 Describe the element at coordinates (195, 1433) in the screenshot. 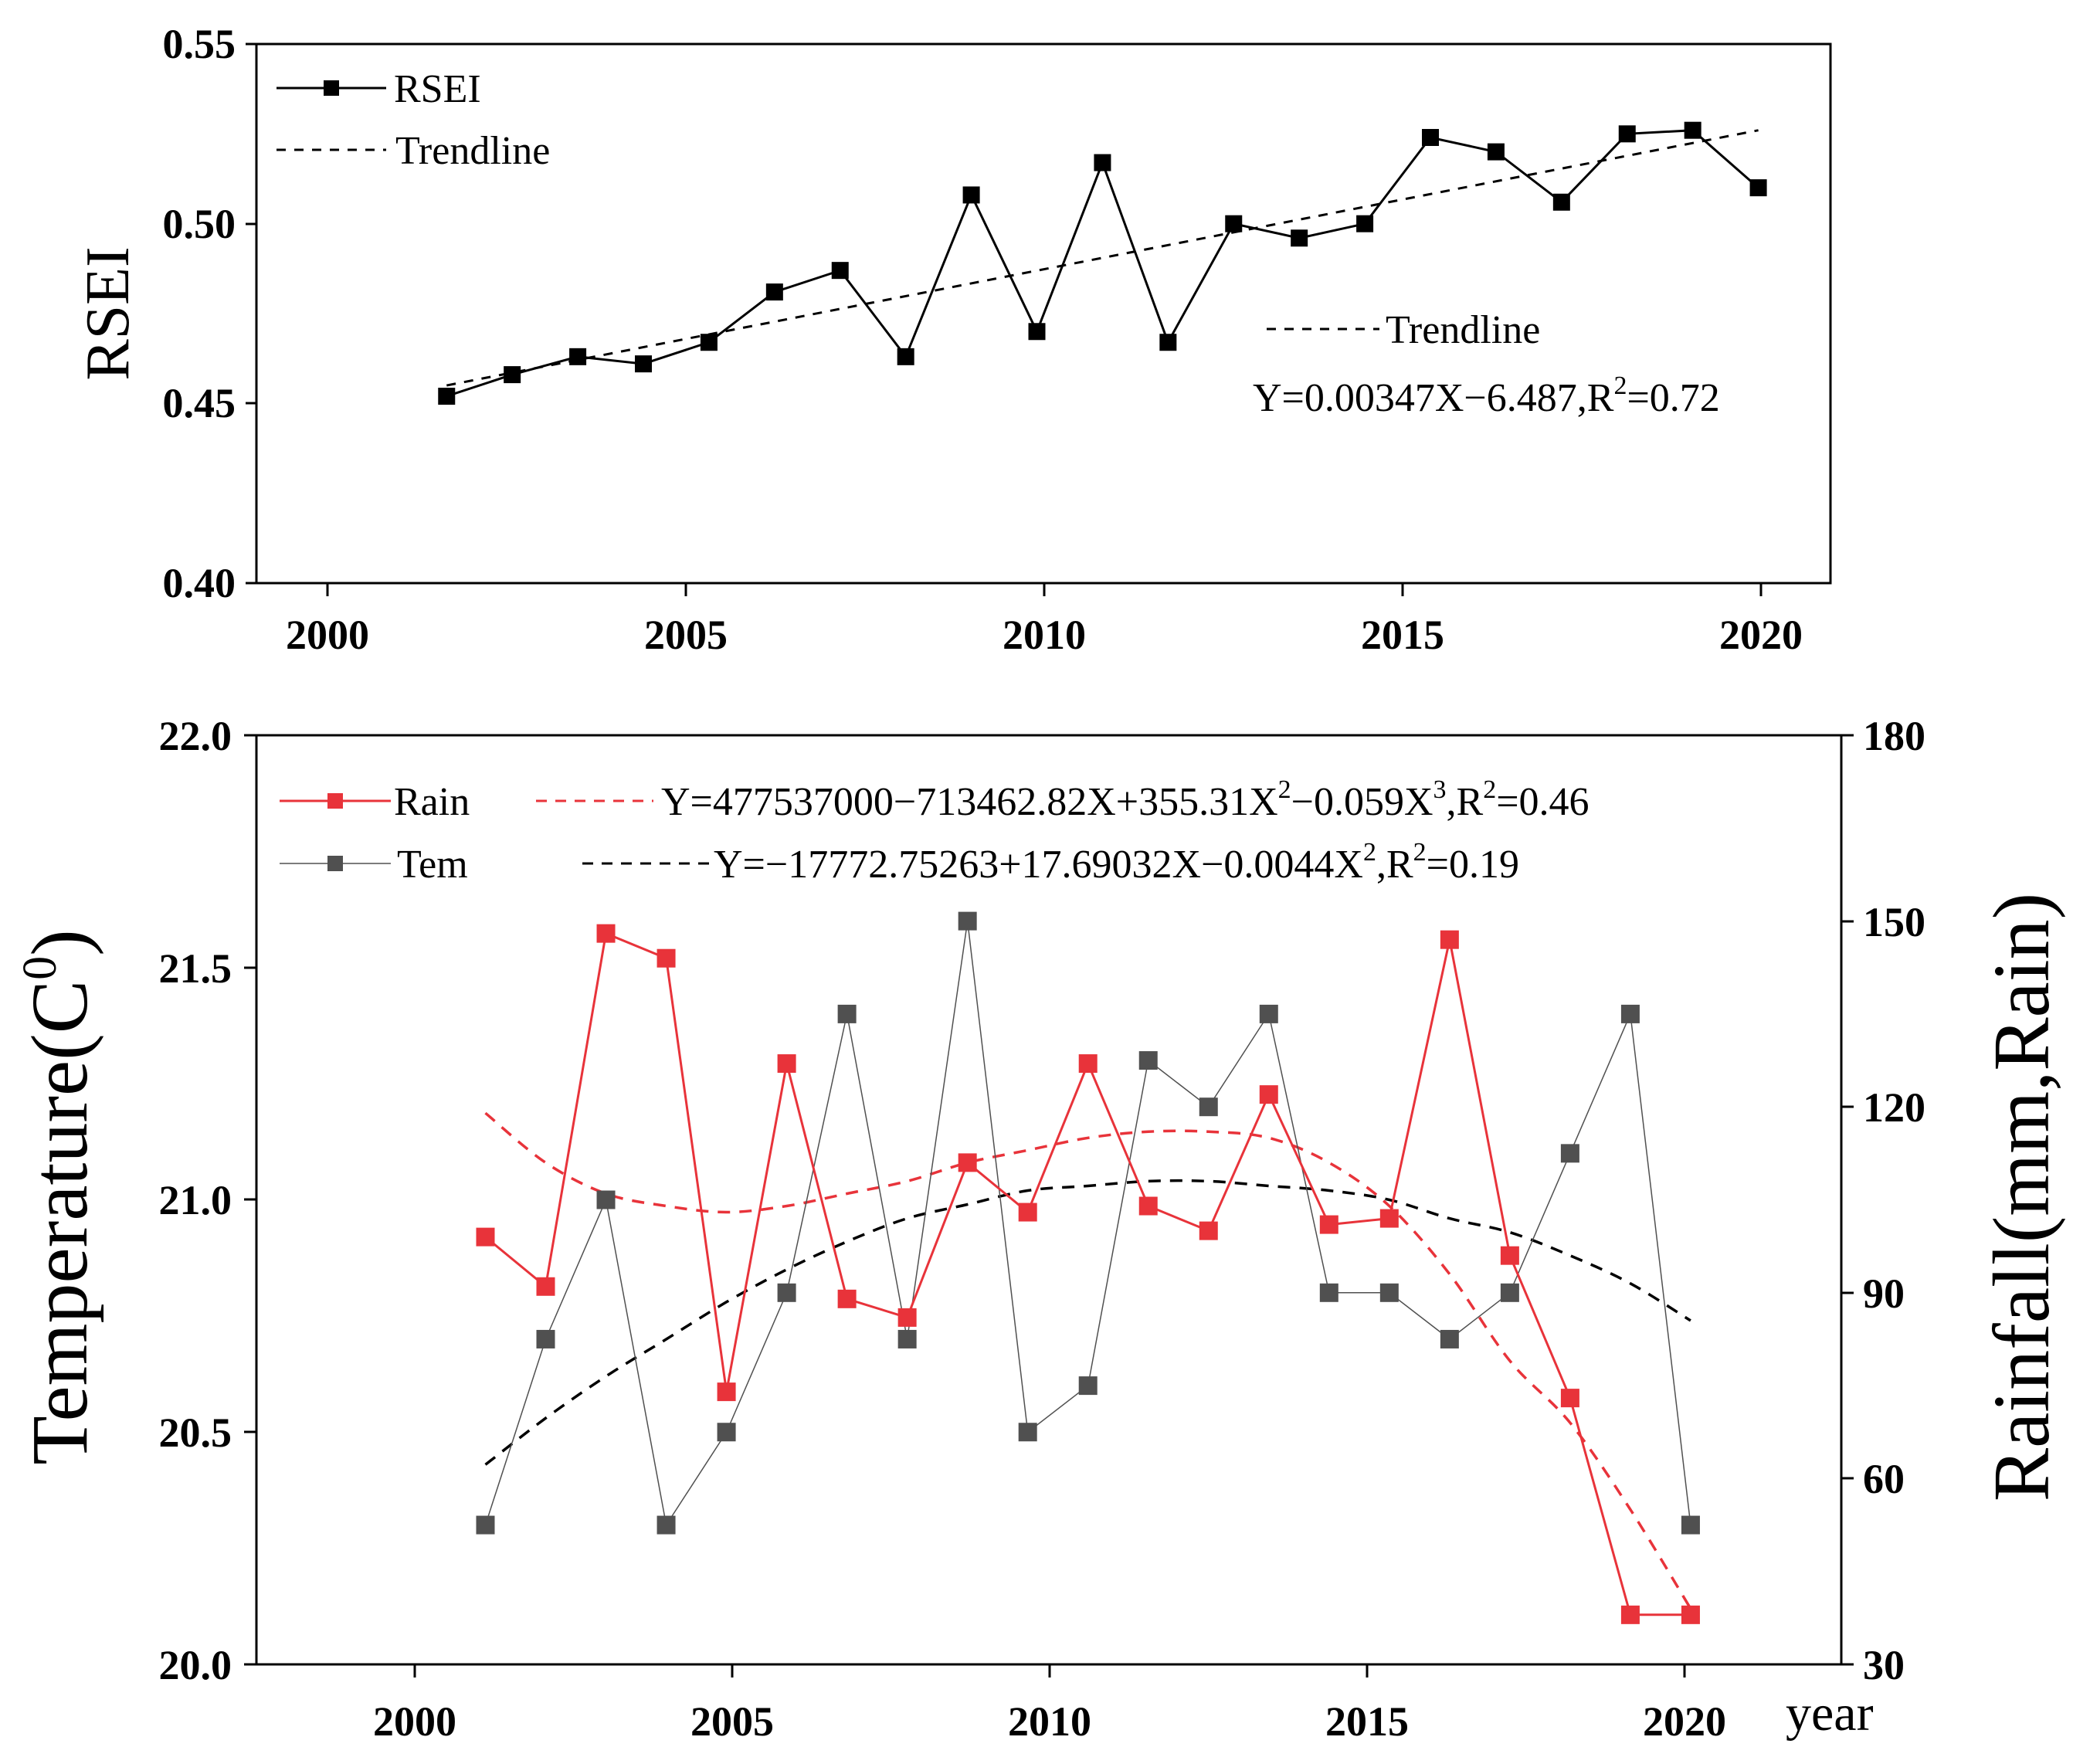

I see `temp-ytick-label: 20.5` at that location.